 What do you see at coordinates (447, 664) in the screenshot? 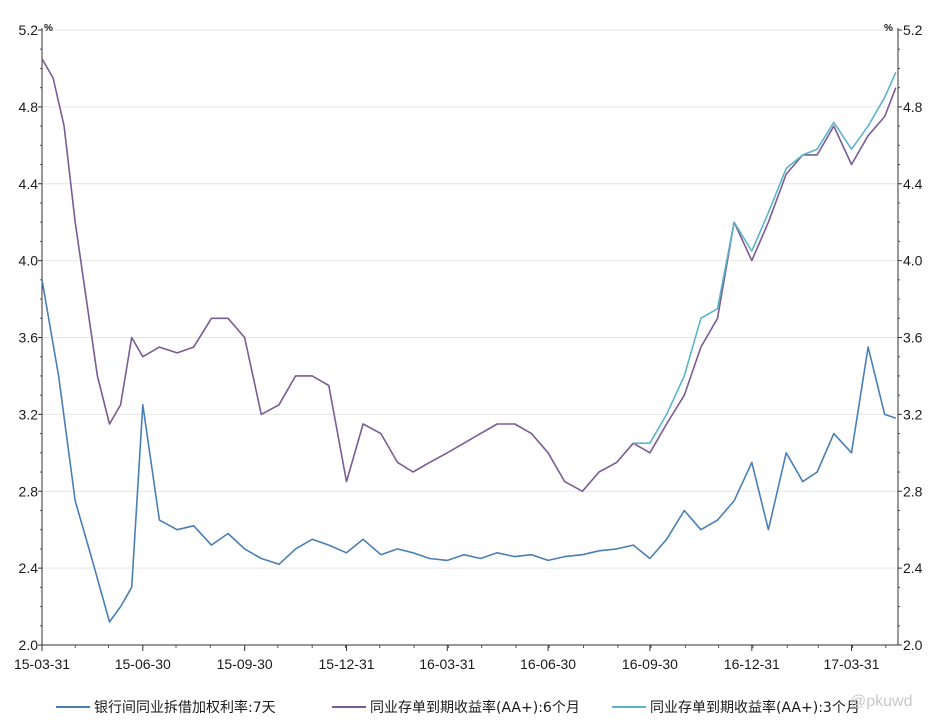
I see `x-tick-label: 16-03-31` at bounding box center [447, 664].